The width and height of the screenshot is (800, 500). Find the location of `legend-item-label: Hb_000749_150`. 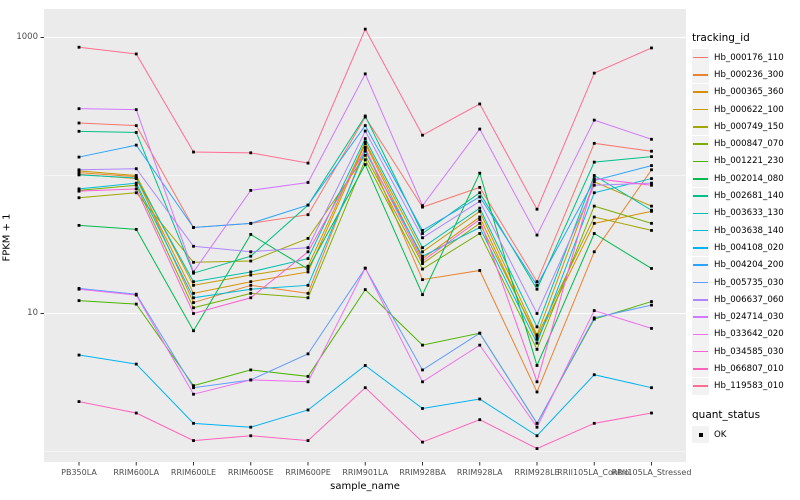

legend-item-label: Hb_000749_150 is located at coordinates (749, 126).